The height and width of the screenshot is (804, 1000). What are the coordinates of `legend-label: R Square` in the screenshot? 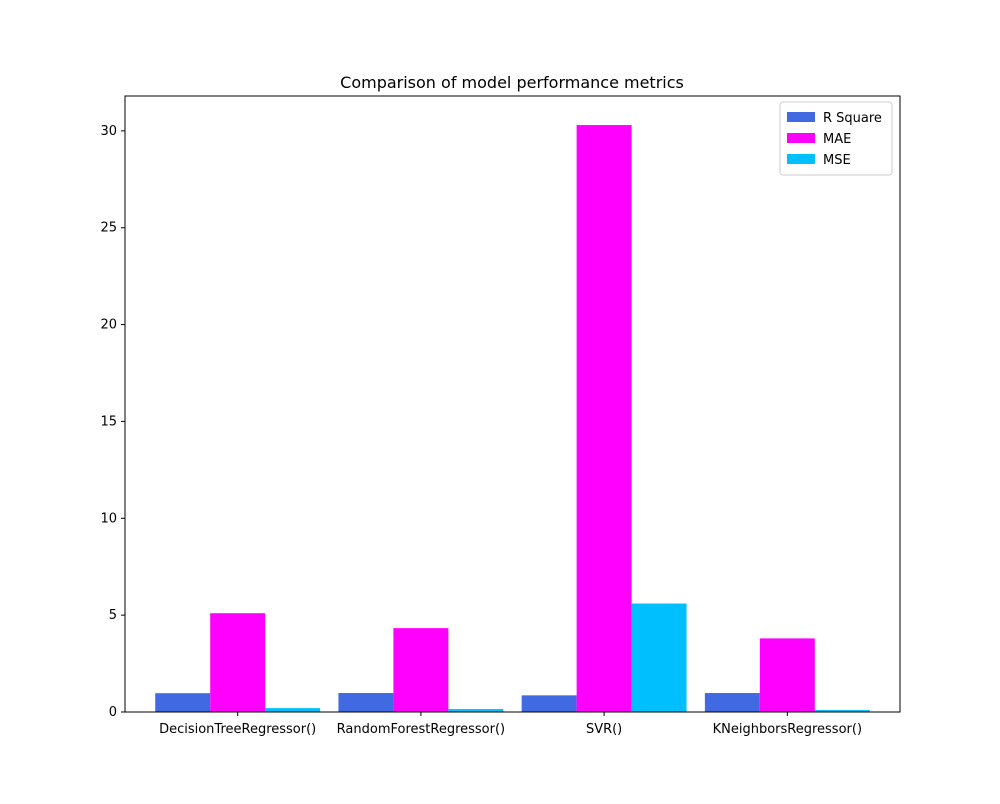 It's located at (852, 118).